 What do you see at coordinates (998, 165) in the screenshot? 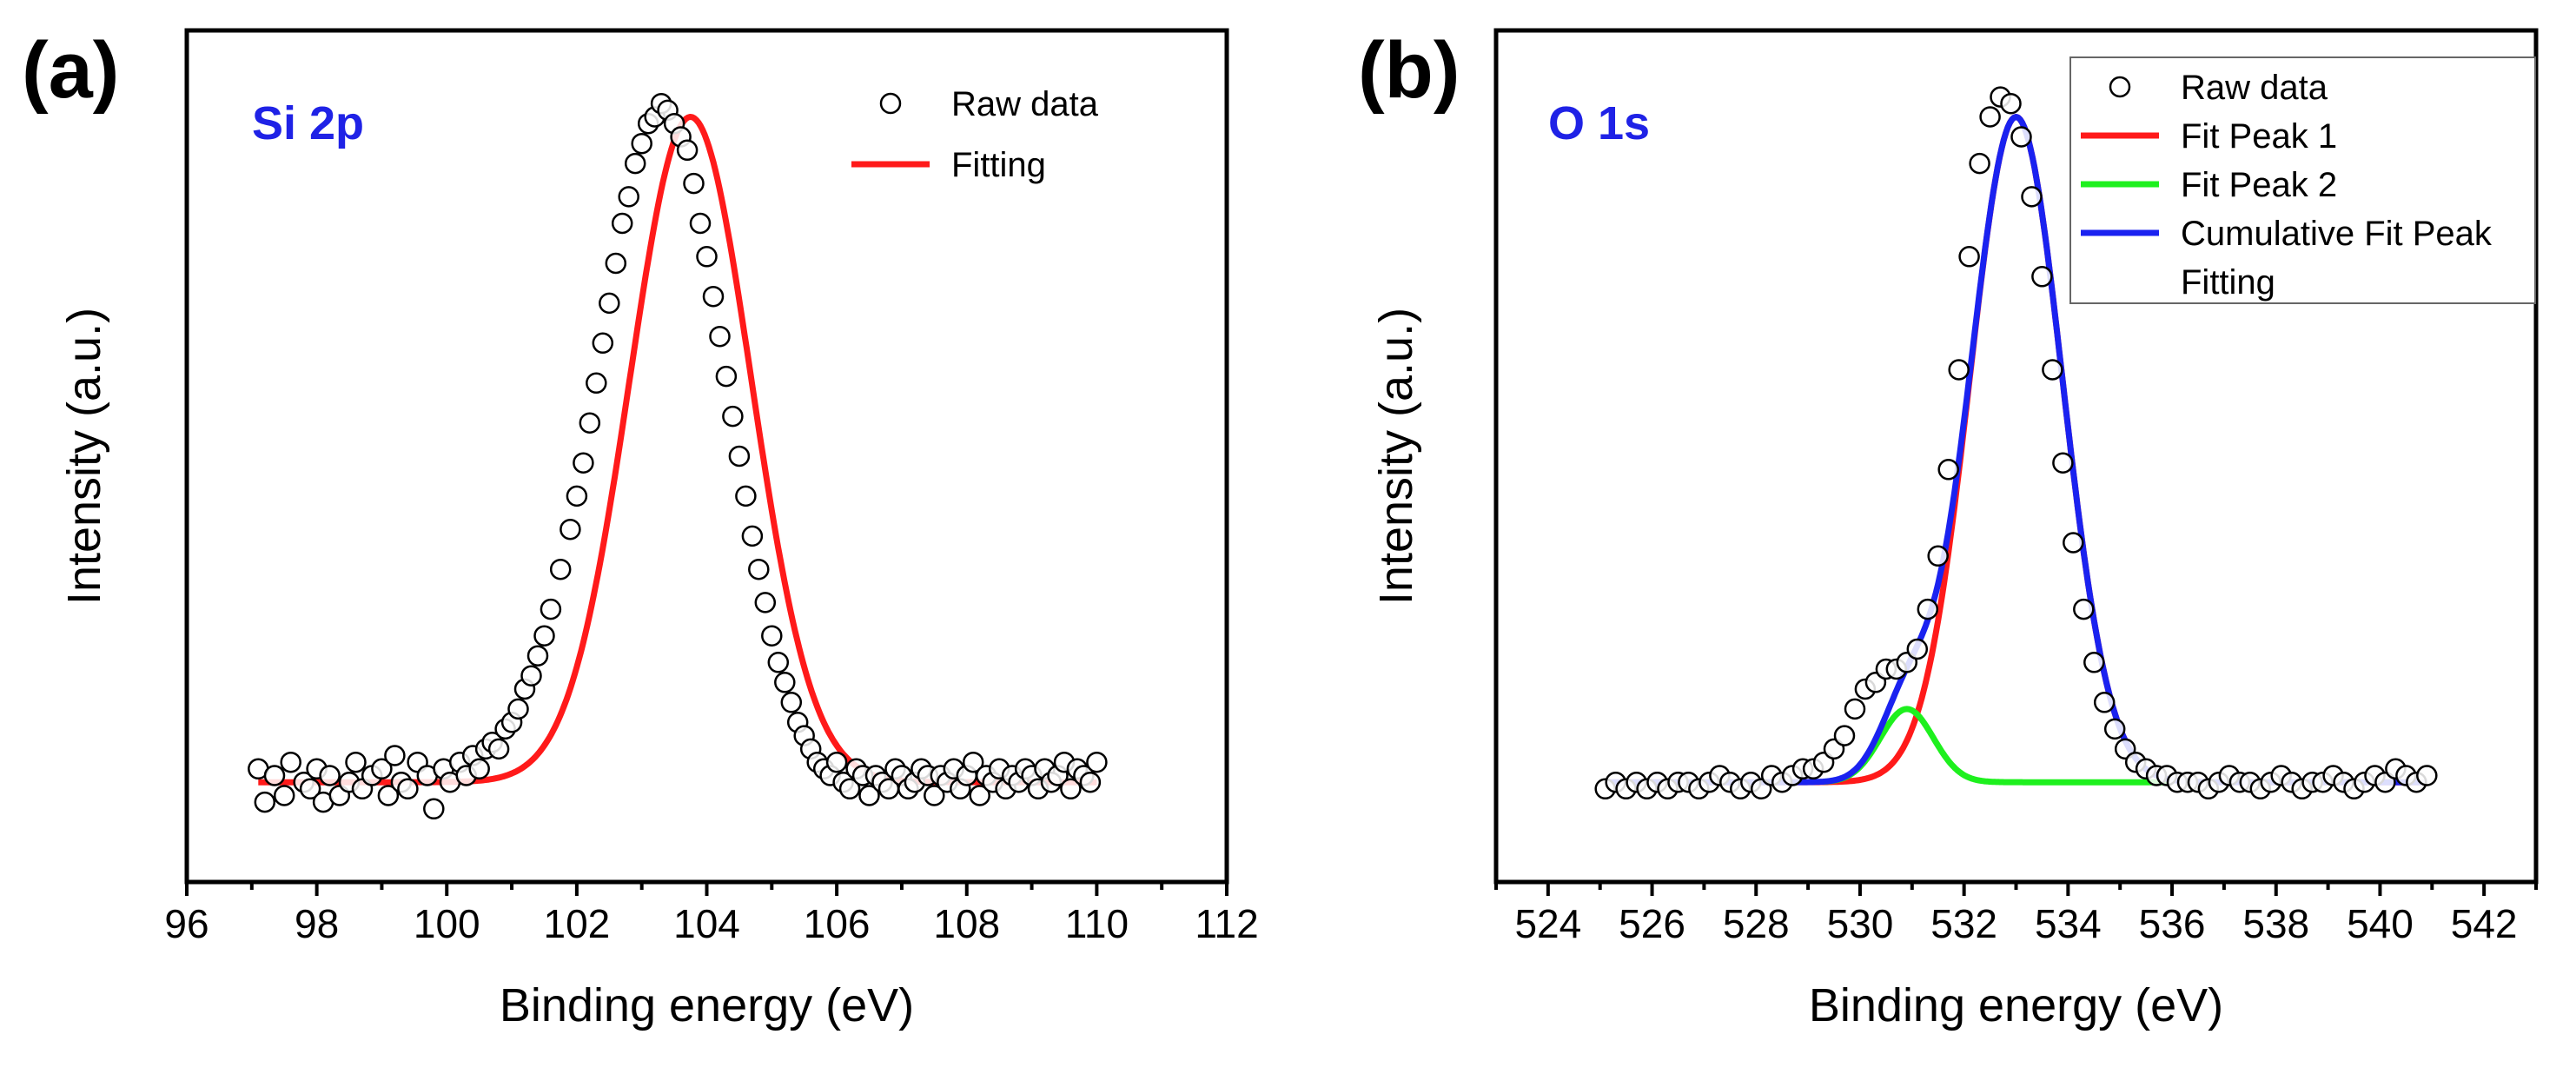
I see `legend-entry-label: Fitting` at bounding box center [998, 165].